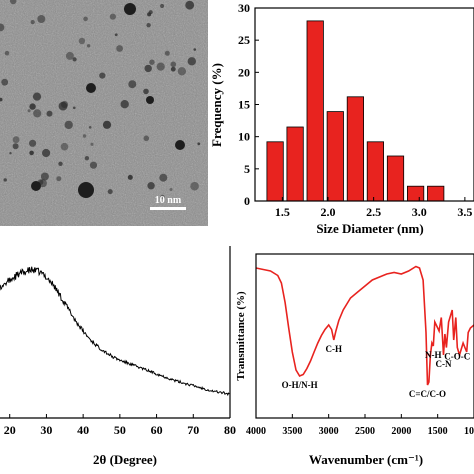 This screenshot has height=474, width=474. Describe the element at coordinates (365, 431) in the screenshot. I see `x-tick-label: 2500` at that location.